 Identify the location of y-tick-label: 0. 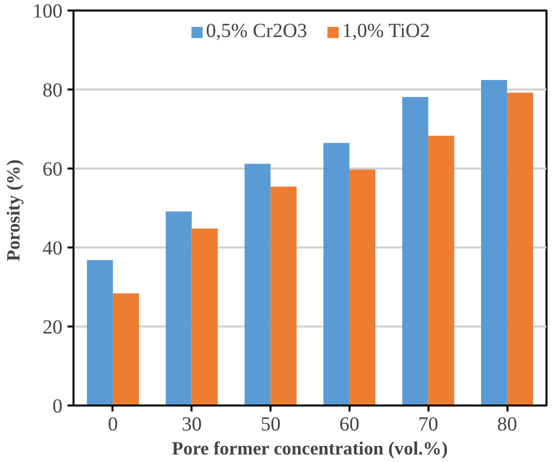
(57, 407).